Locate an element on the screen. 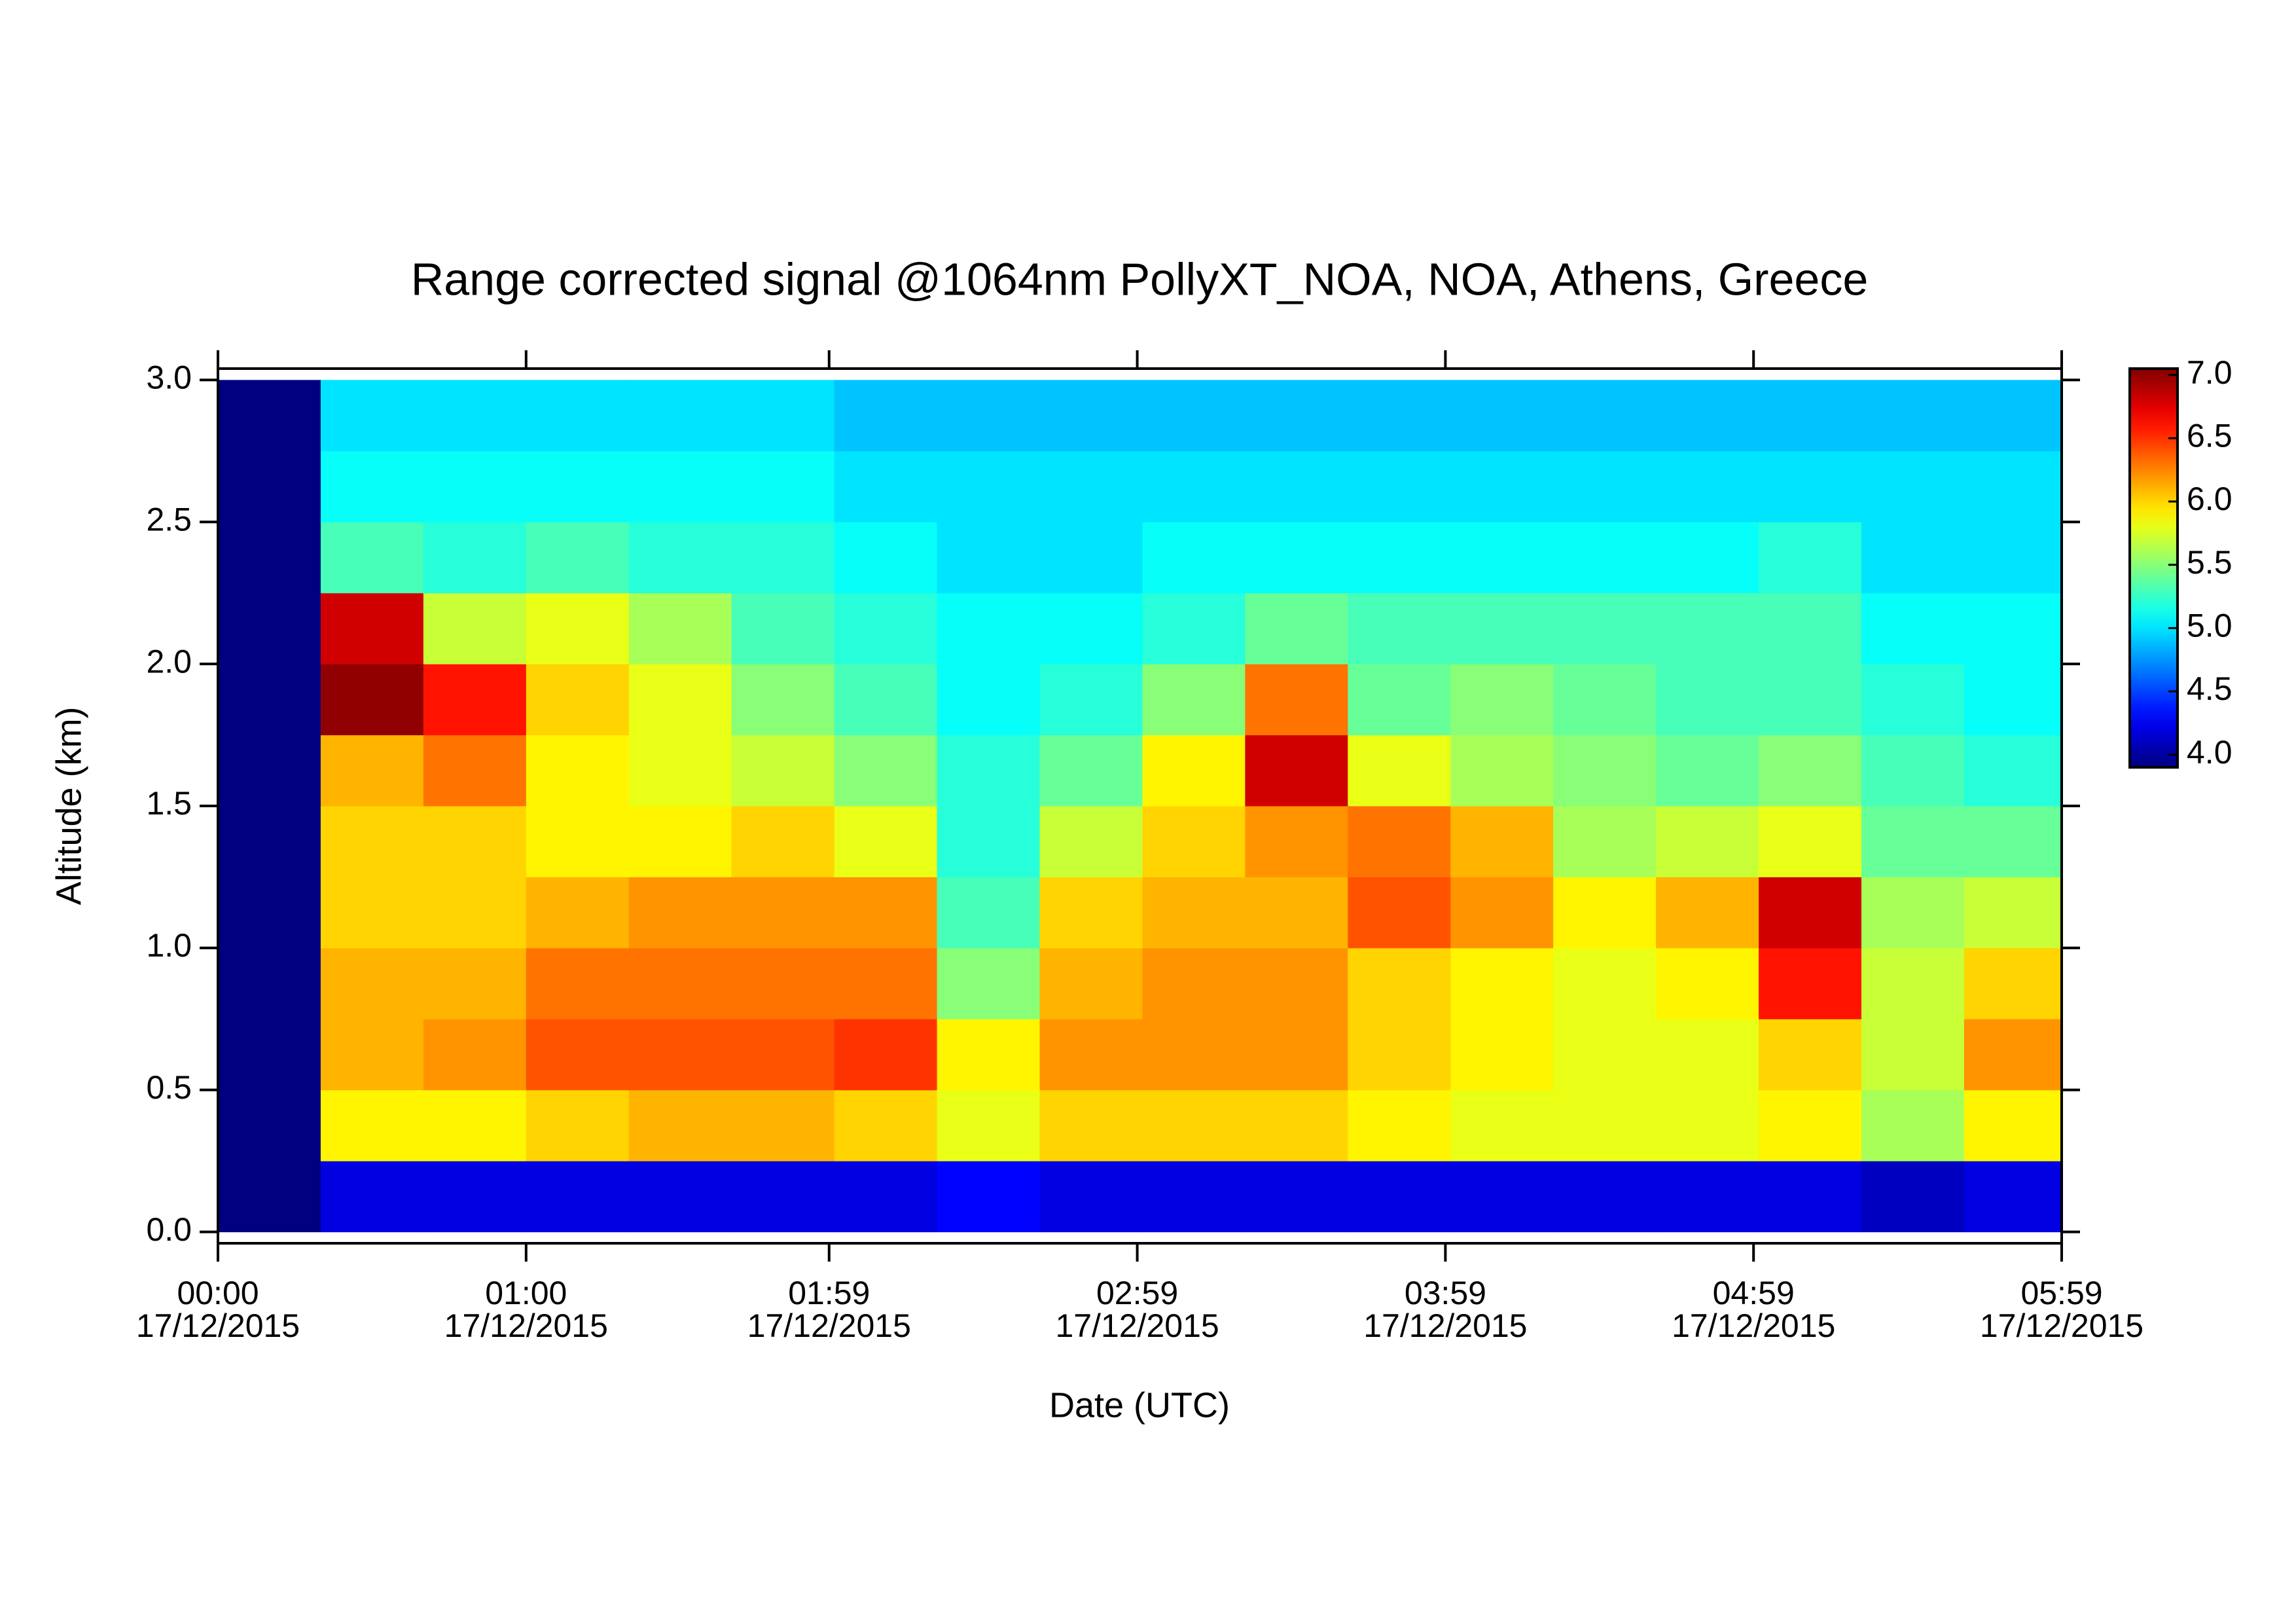 The image size is (2296, 1623). y-tick-label: 1.5 is located at coordinates (169, 803).